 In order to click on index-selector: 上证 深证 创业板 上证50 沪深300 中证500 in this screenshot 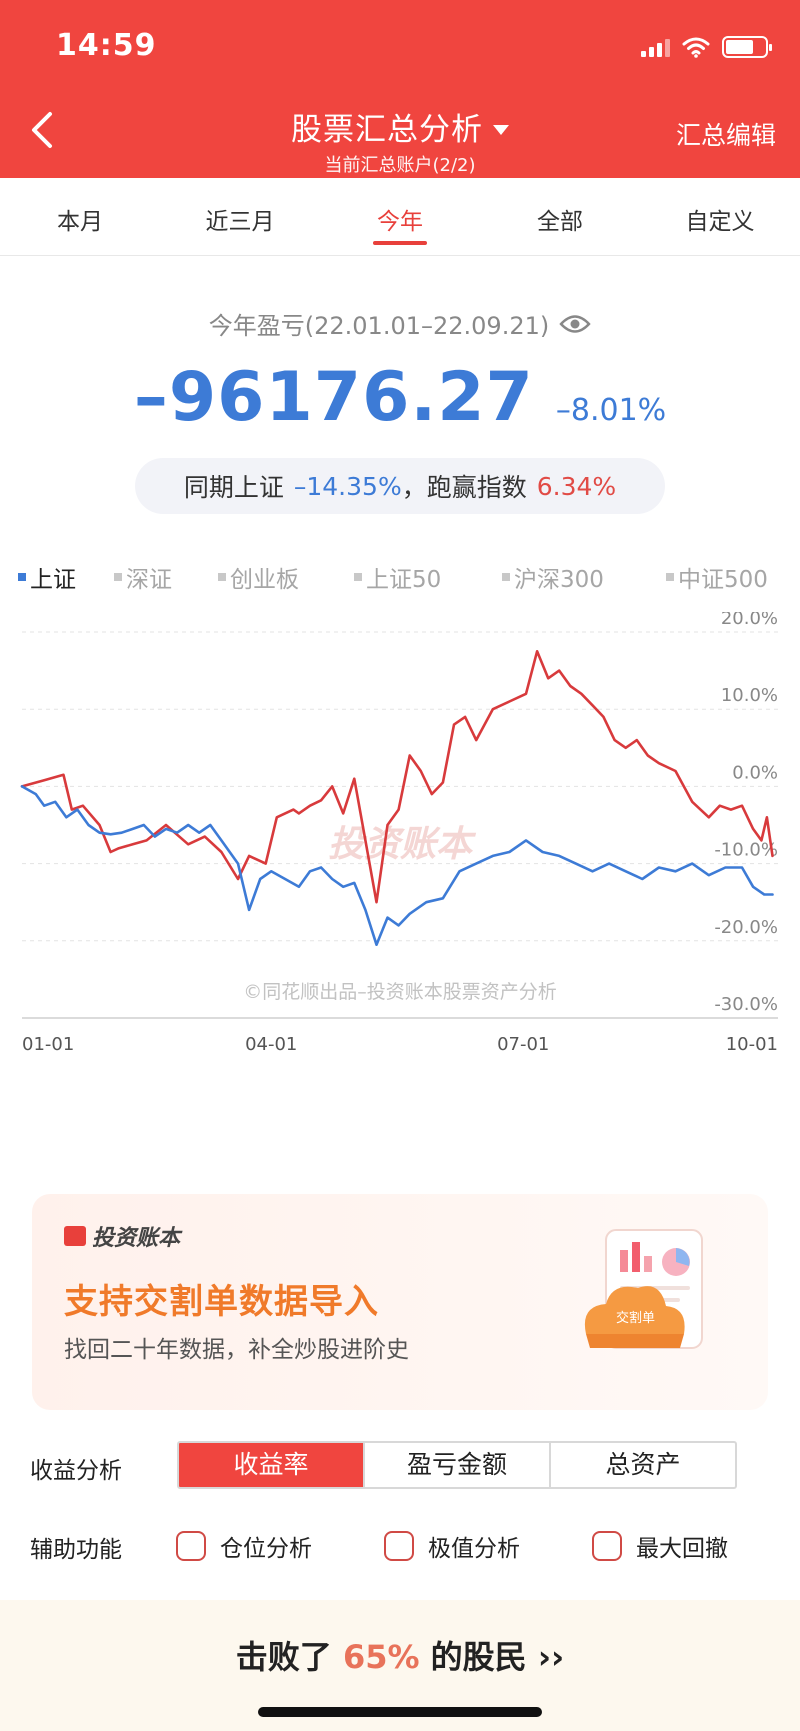, I will do `click(400, 577)`.